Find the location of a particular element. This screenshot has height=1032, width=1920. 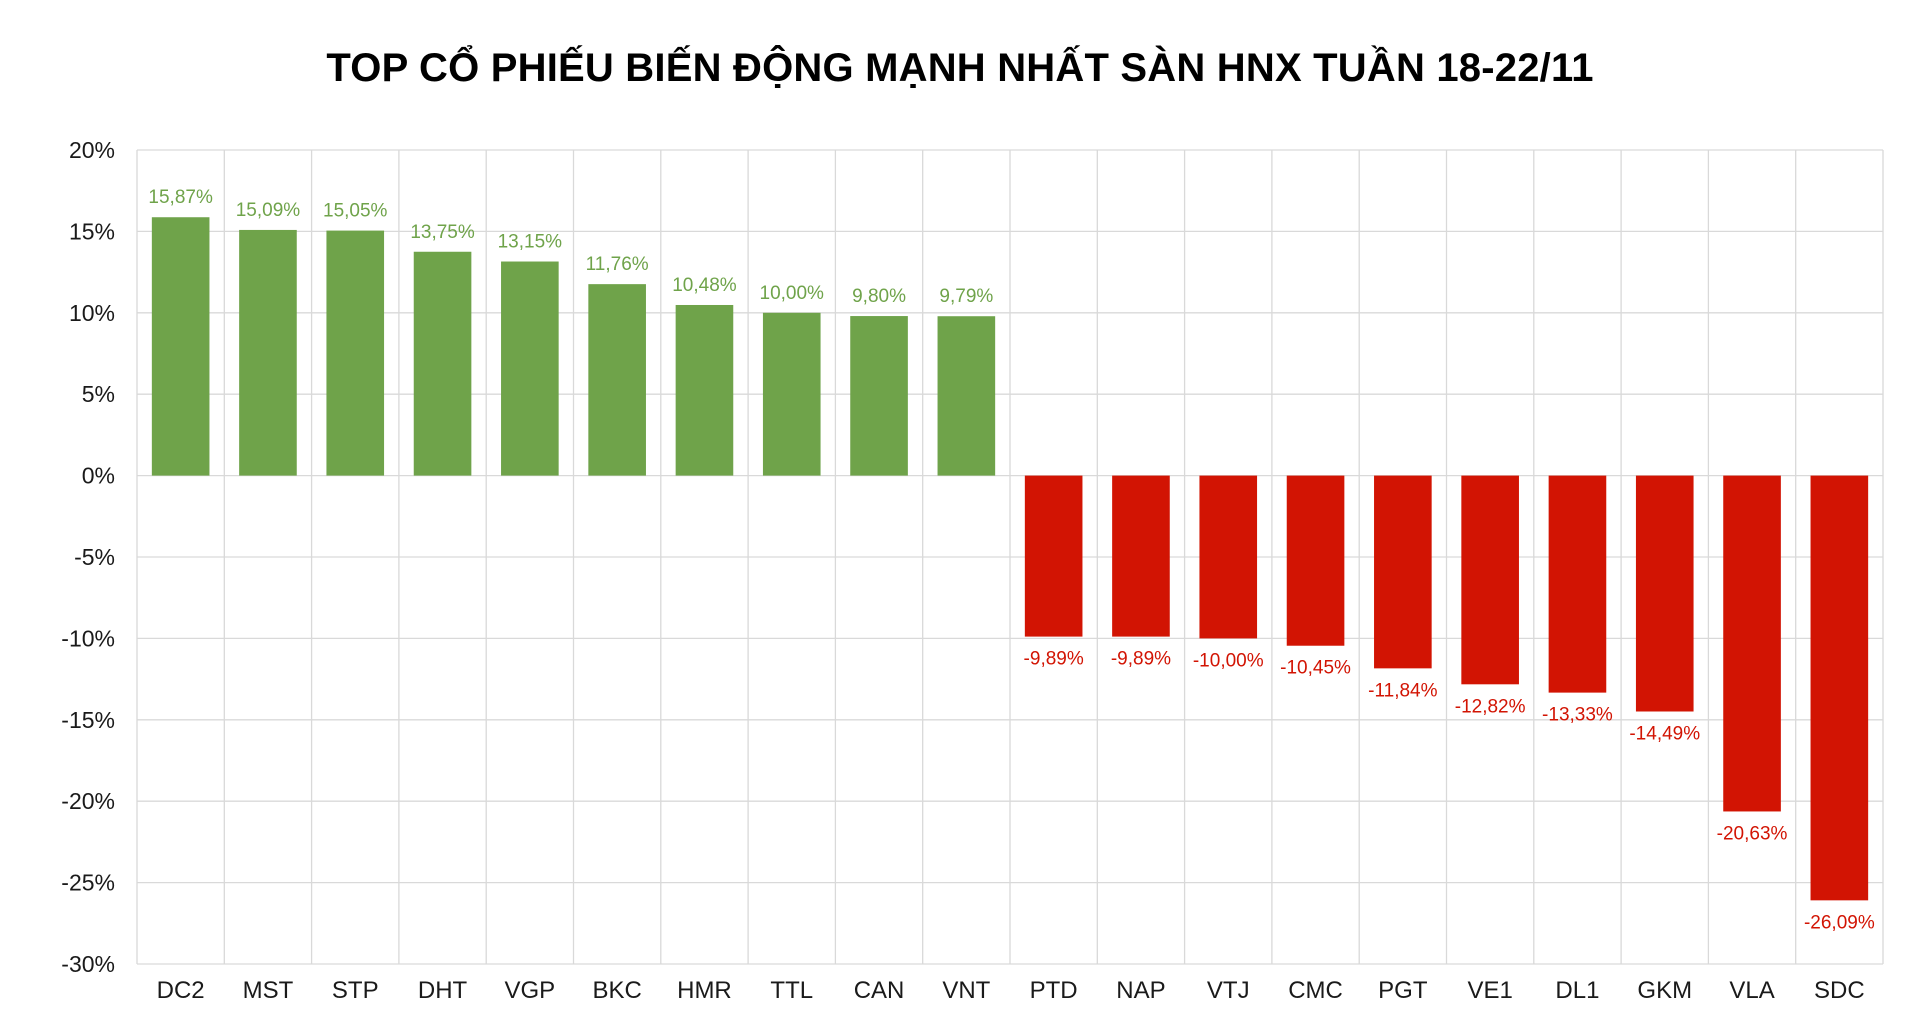

data-label-ttl: 10,00% is located at coordinates (792, 293).